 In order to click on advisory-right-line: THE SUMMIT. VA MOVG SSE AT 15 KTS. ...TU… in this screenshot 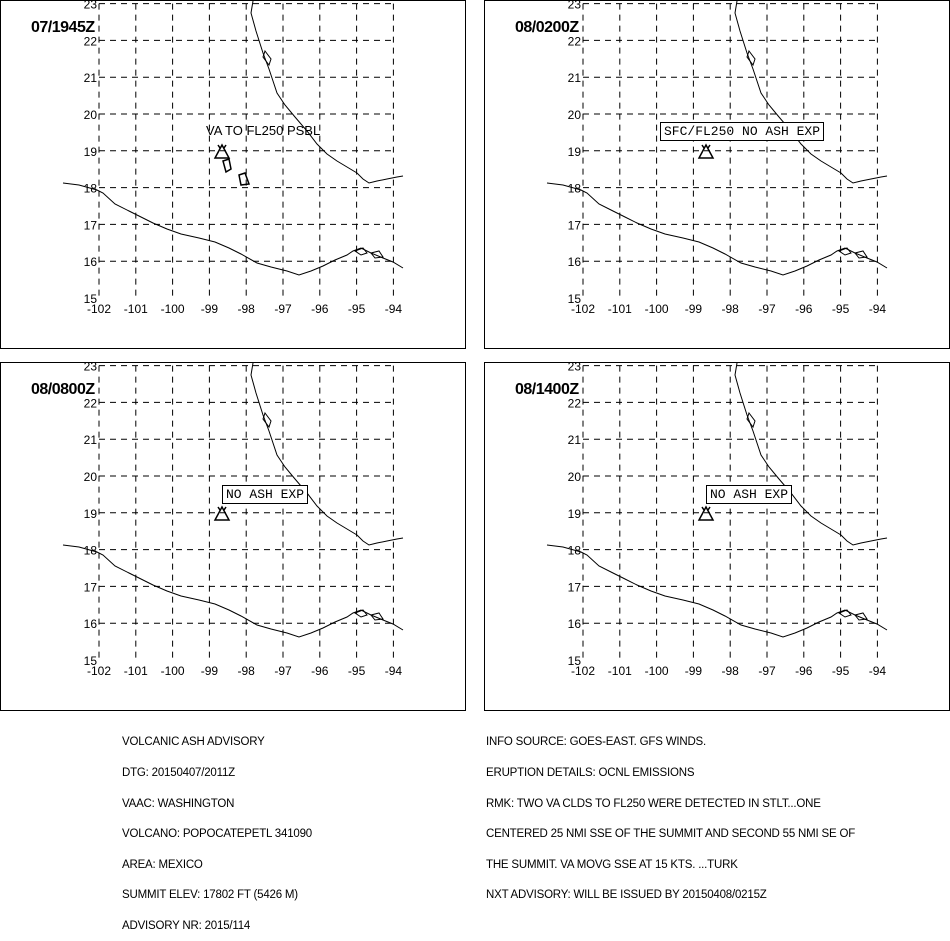, I will do `click(612, 864)`.